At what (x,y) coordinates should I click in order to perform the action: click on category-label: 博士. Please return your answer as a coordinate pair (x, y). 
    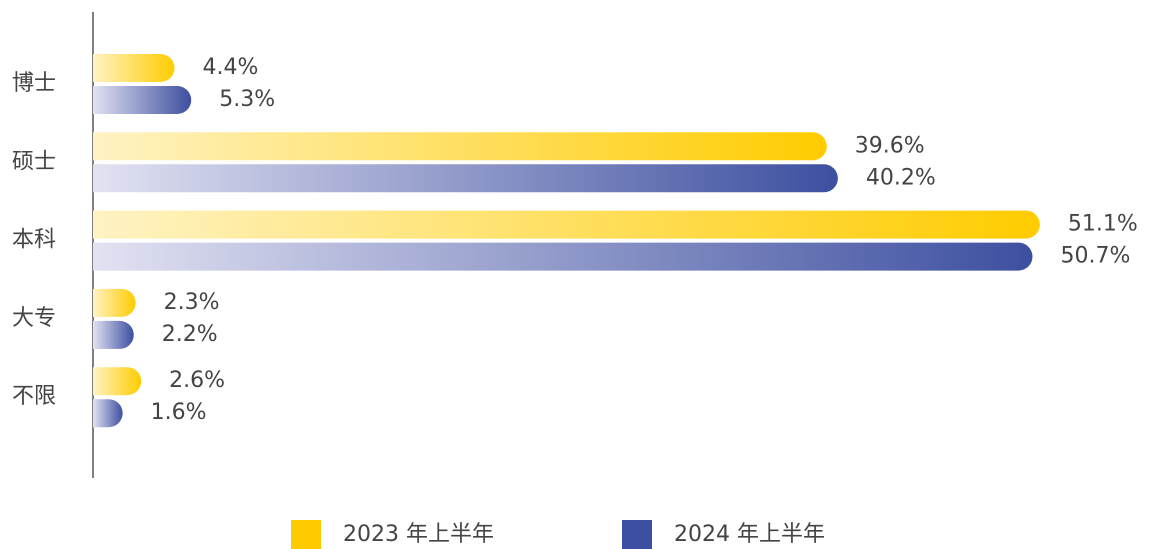
    Looking at the image, I should click on (34, 83).